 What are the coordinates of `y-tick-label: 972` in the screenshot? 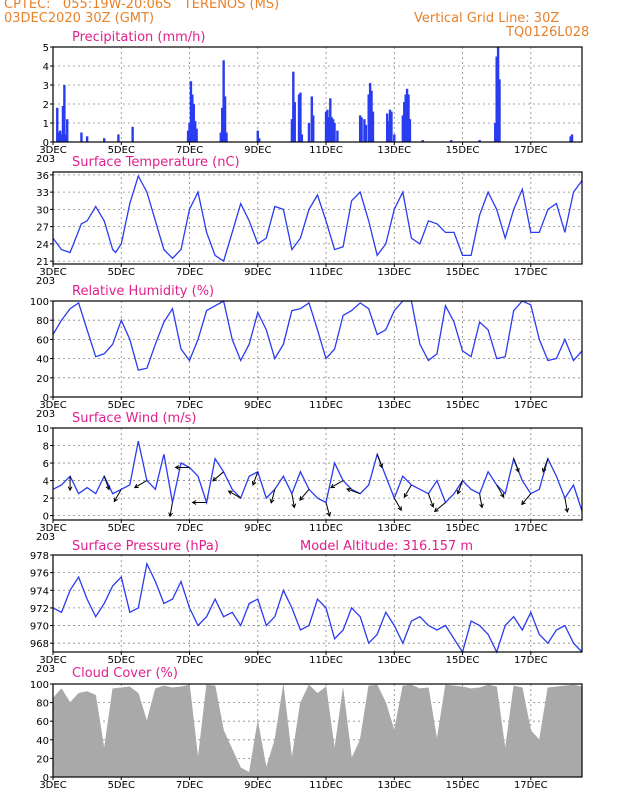 It's located at (39, 609).